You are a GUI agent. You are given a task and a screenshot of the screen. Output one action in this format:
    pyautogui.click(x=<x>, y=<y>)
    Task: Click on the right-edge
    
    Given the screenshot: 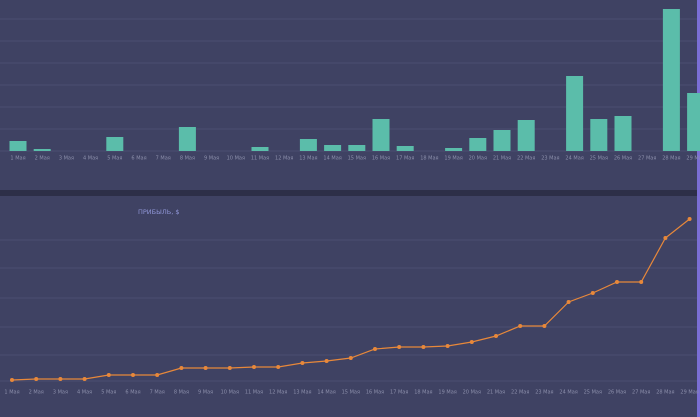 What is the action you would take?
    pyautogui.click(x=698, y=208)
    